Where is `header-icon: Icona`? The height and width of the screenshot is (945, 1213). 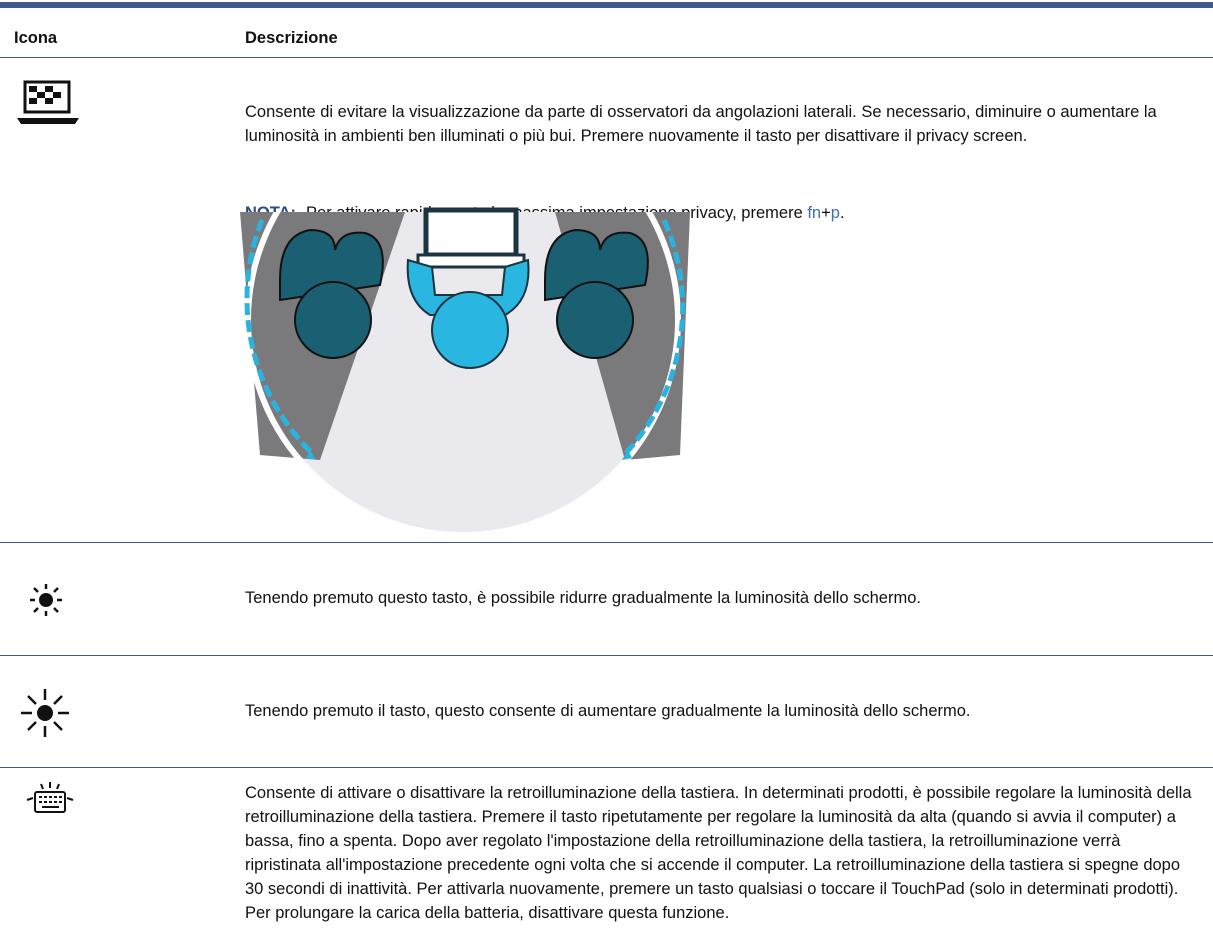
header-icon: Icona is located at coordinates (36, 38).